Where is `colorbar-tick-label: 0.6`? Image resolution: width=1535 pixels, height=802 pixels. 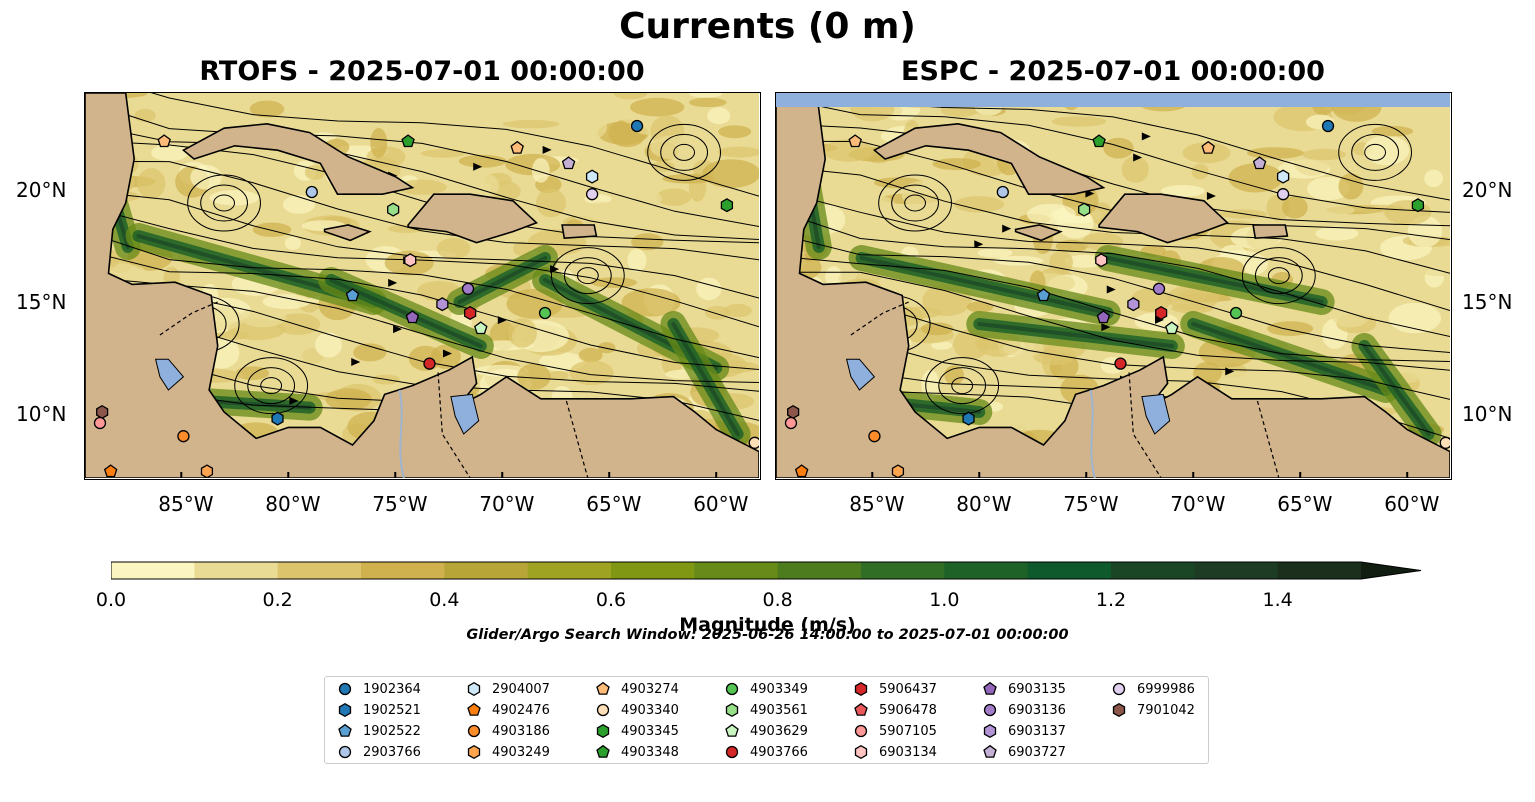 colorbar-tick-label: 0.6 is located at coordinates (611, 600).